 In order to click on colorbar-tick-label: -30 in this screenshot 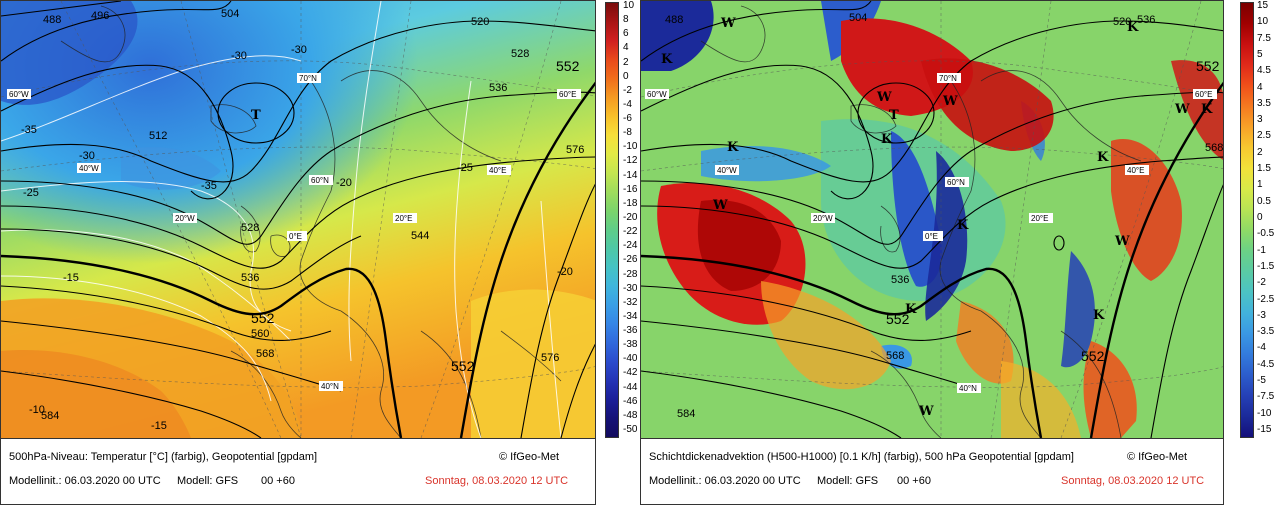, I will do `click(630, 288)`.